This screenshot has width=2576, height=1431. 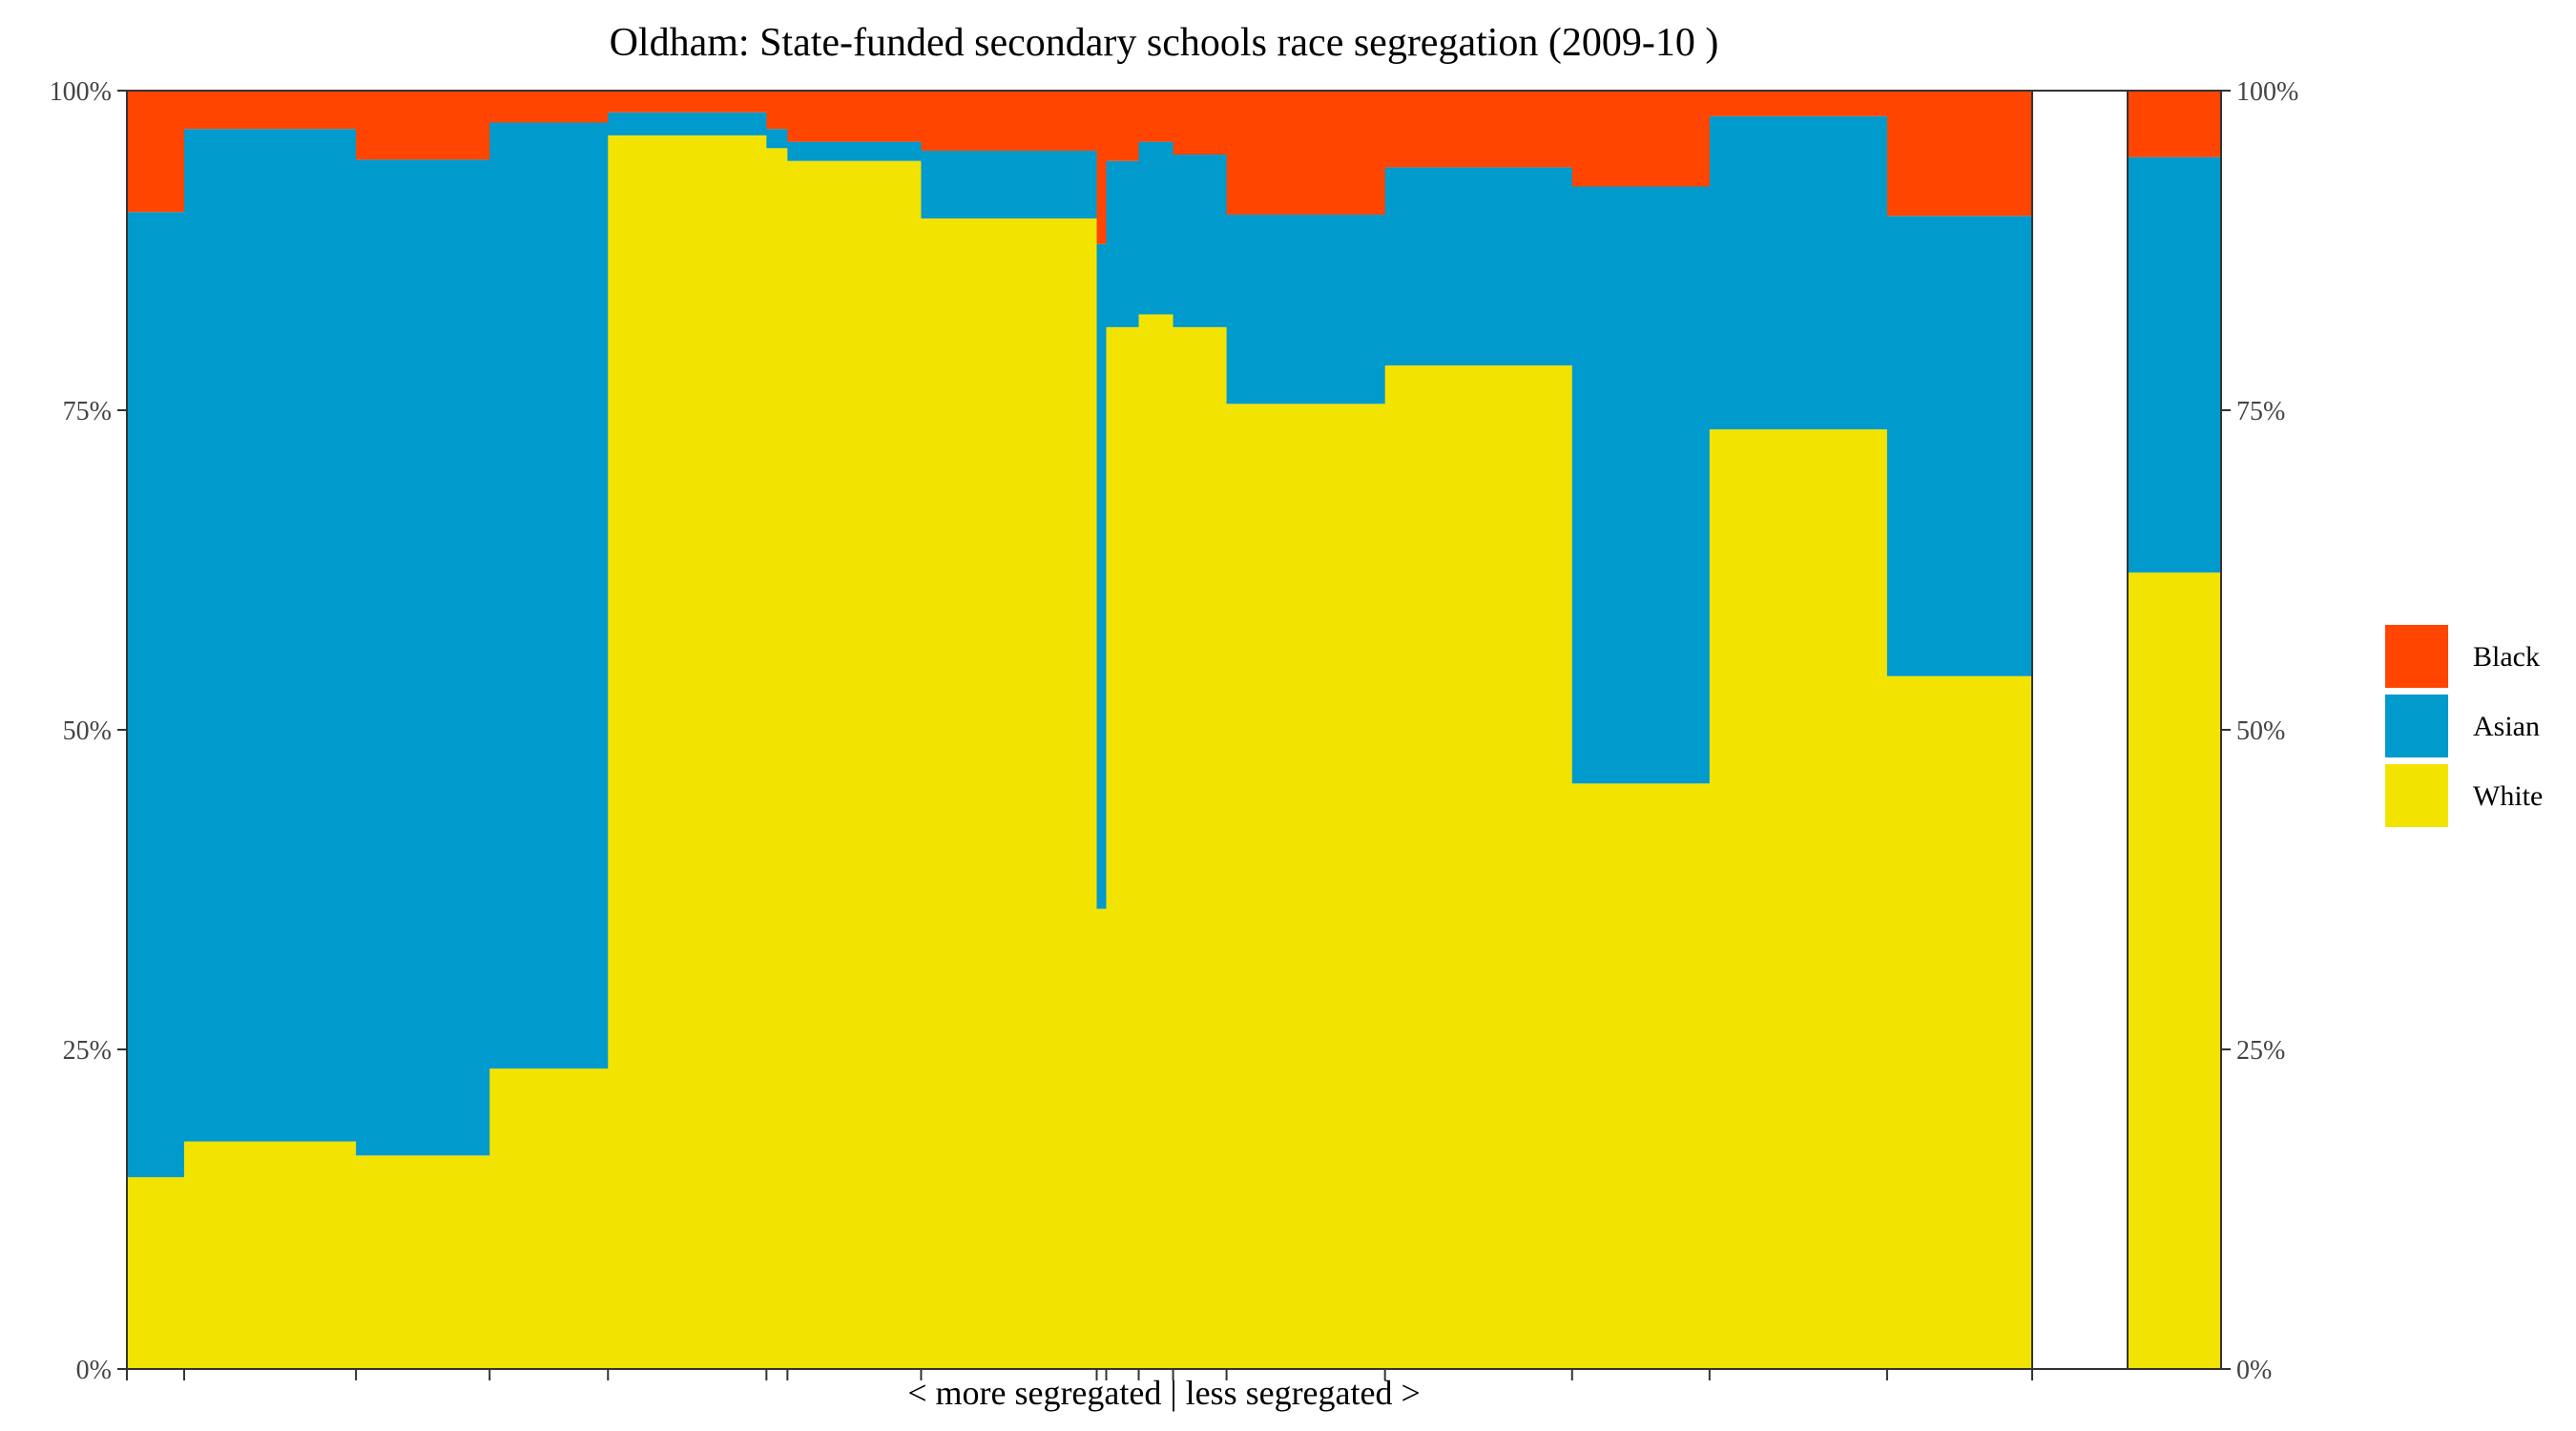 I want to click on y-tick-label: 50%, so click(x=87, y=731).